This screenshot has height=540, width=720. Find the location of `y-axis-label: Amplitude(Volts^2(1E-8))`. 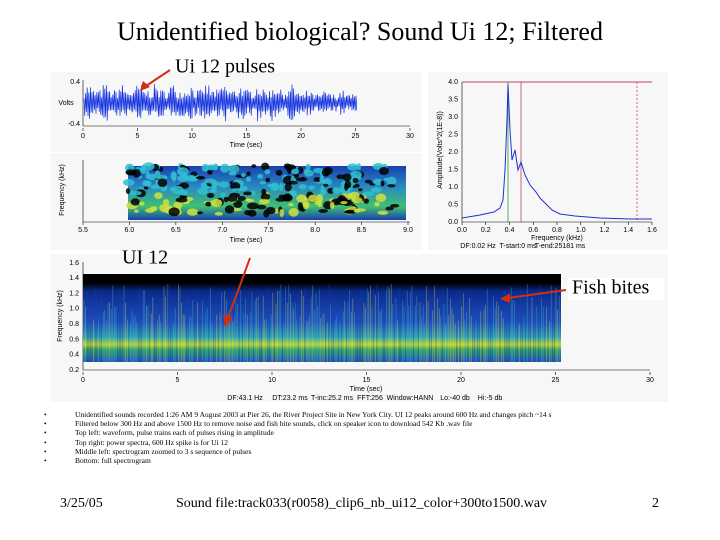

y-axis-label: Amplitude(Volts^2(1E-8)) is located at coordinates (440, 150).